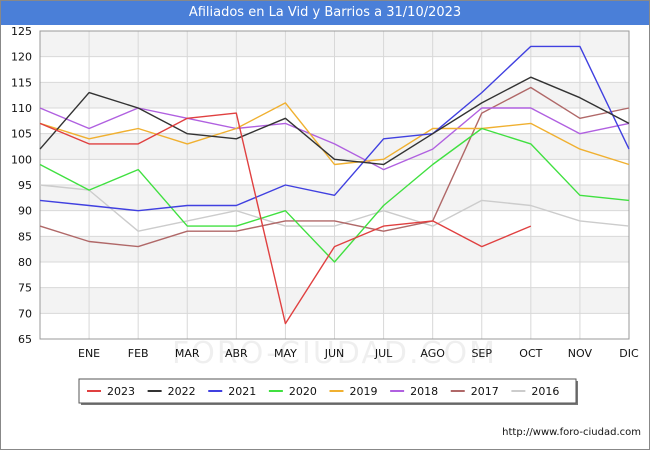  Describe the element at coordinates (485, 391) in the screenshot. I see `legend-label-2017: 2017` at that location.